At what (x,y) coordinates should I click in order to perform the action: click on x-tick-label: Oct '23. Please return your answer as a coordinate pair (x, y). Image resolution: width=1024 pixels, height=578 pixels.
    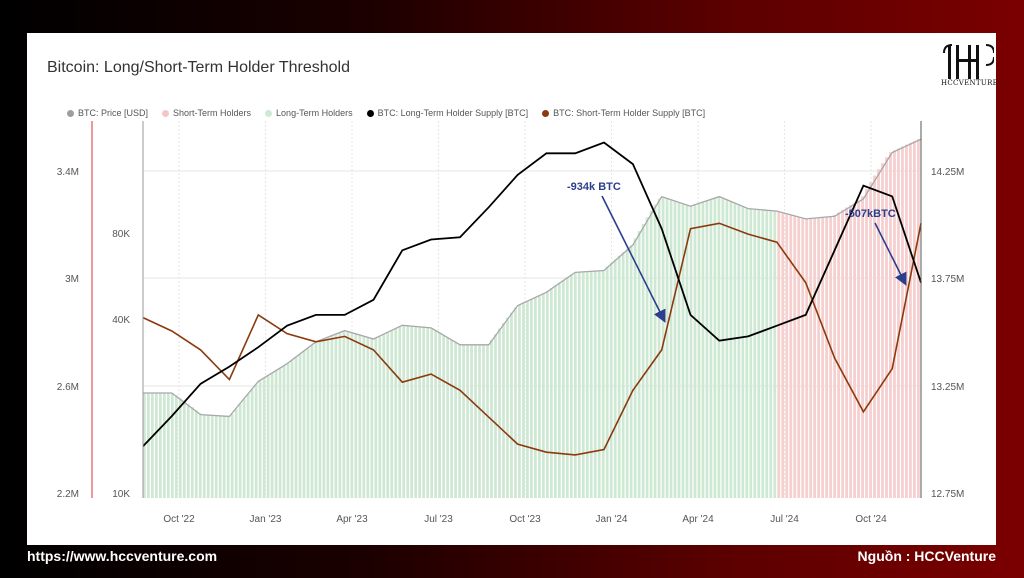
    Looking at the image, I should click on (525, 519).